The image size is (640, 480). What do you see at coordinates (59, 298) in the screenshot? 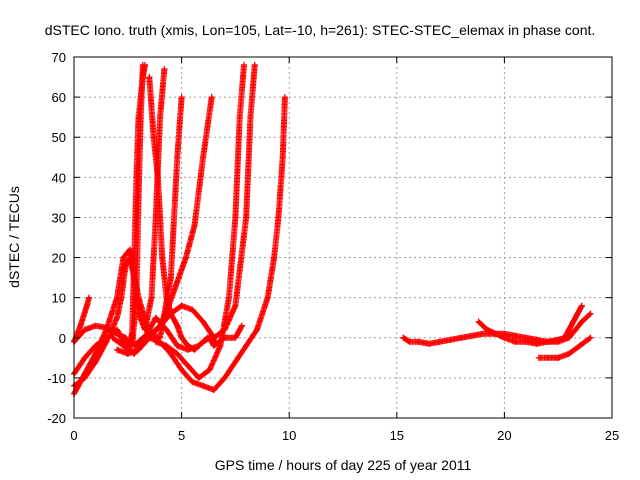
I see `y-tick-label: 10` at bounding box center [59, 298].